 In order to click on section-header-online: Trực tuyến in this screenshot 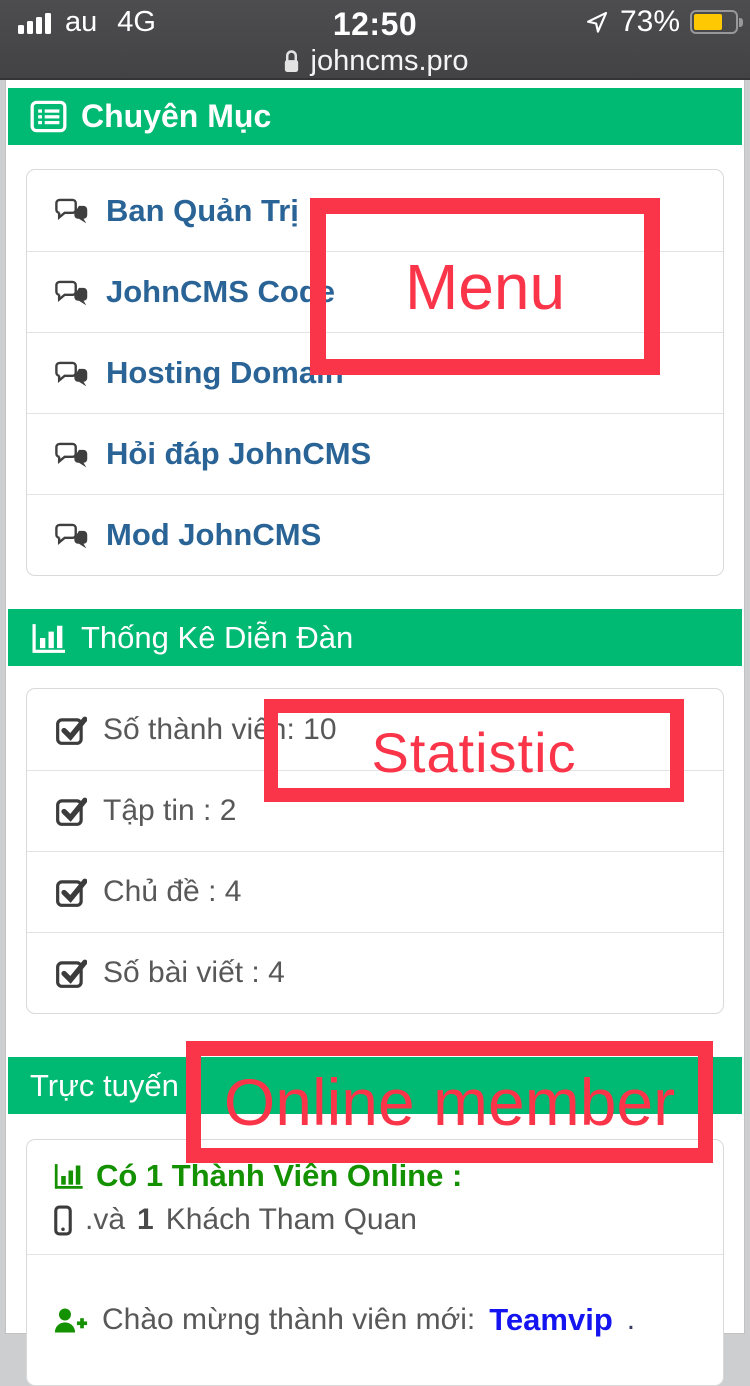, I will do `click(375, 1085)`.